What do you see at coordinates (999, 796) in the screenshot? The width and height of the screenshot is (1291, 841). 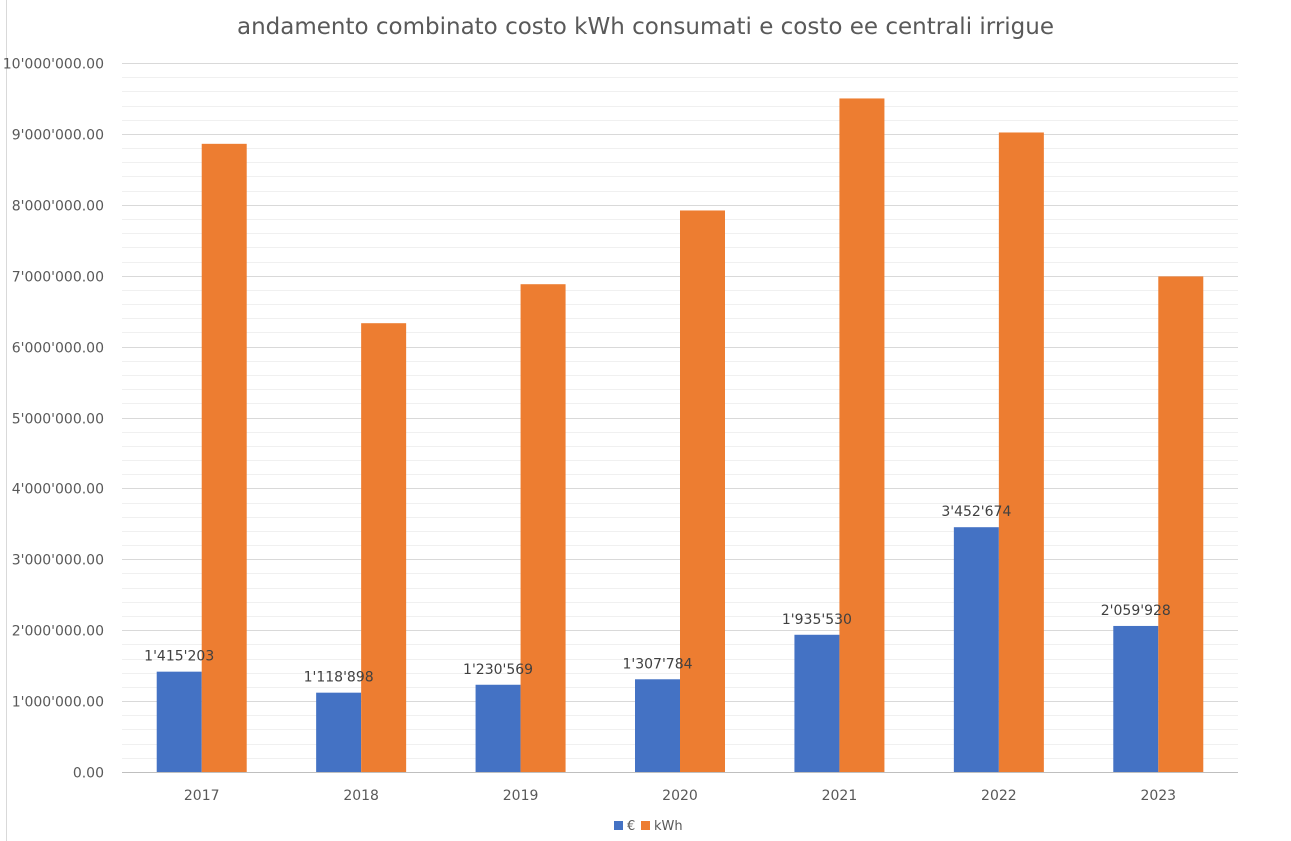 I see `x-tick-label: 2022` at bounding box center [999, 796].